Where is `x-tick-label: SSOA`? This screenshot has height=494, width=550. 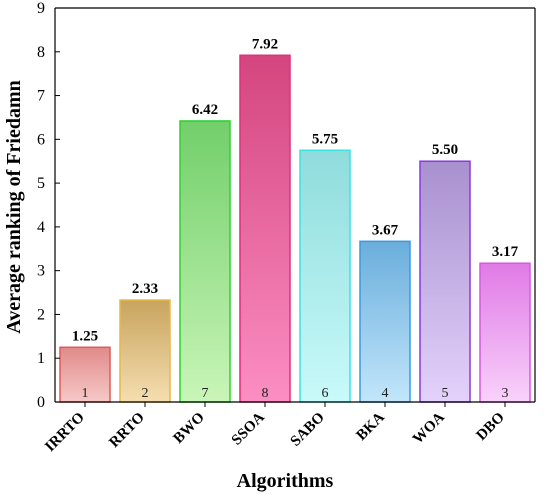
x-tick-label: SSOA is located at coordinates (248, 428).